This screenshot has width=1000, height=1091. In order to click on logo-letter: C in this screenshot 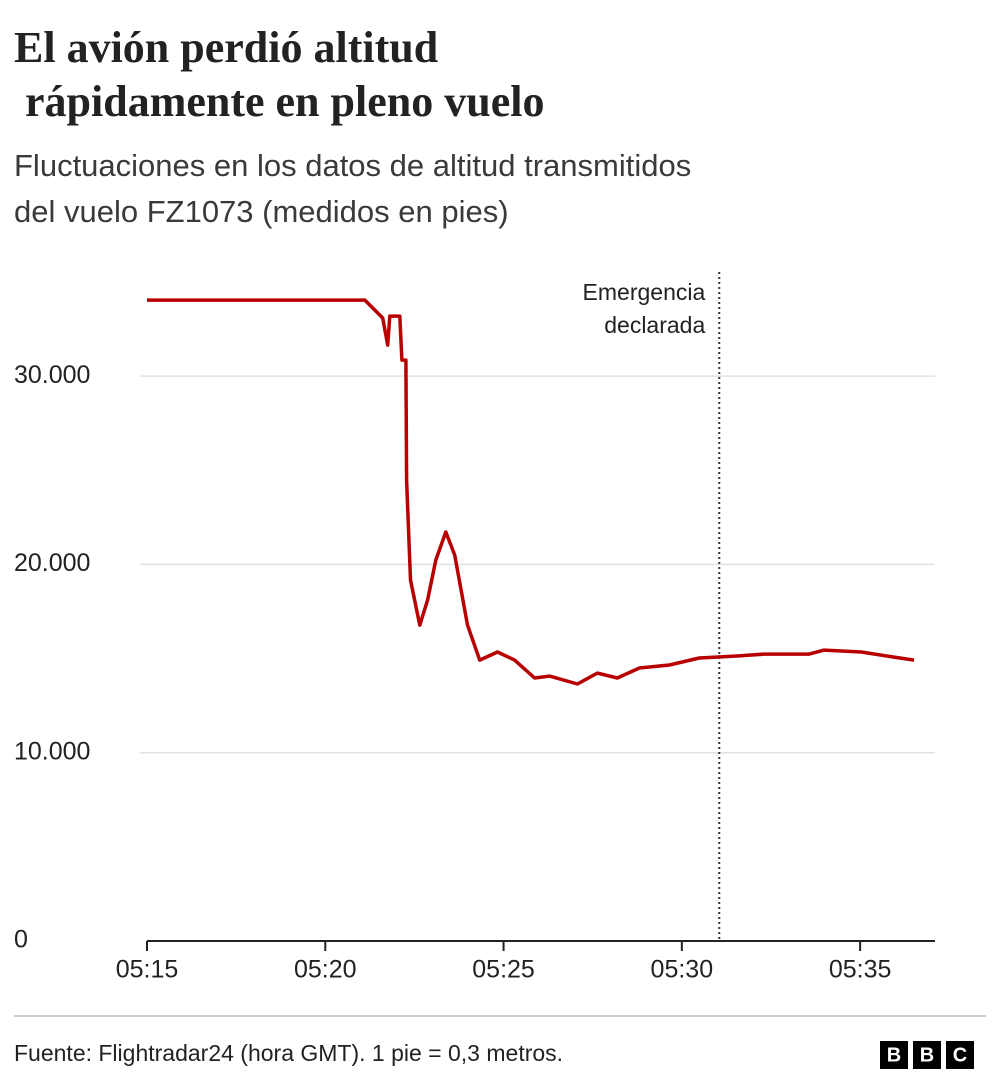, I will do `click(960, 1055)`.